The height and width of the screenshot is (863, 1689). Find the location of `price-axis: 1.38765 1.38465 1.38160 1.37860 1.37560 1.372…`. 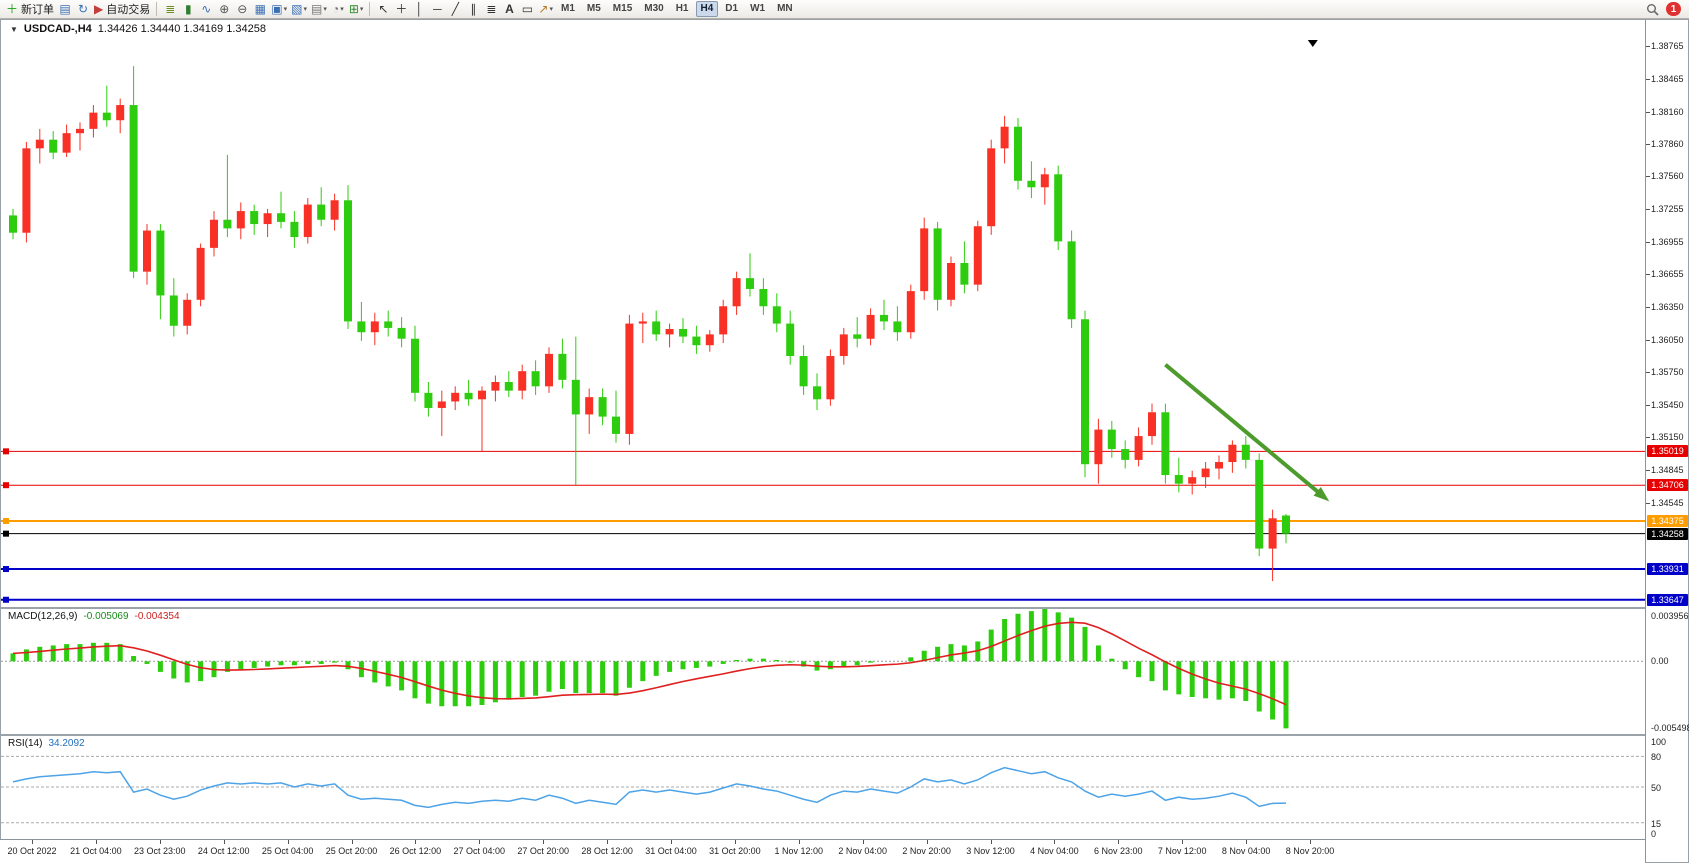

price-axis: 1.38765 1.38465 1.38160 1.37860 1.37560 1.372… is located at coordinates (1667, 441).